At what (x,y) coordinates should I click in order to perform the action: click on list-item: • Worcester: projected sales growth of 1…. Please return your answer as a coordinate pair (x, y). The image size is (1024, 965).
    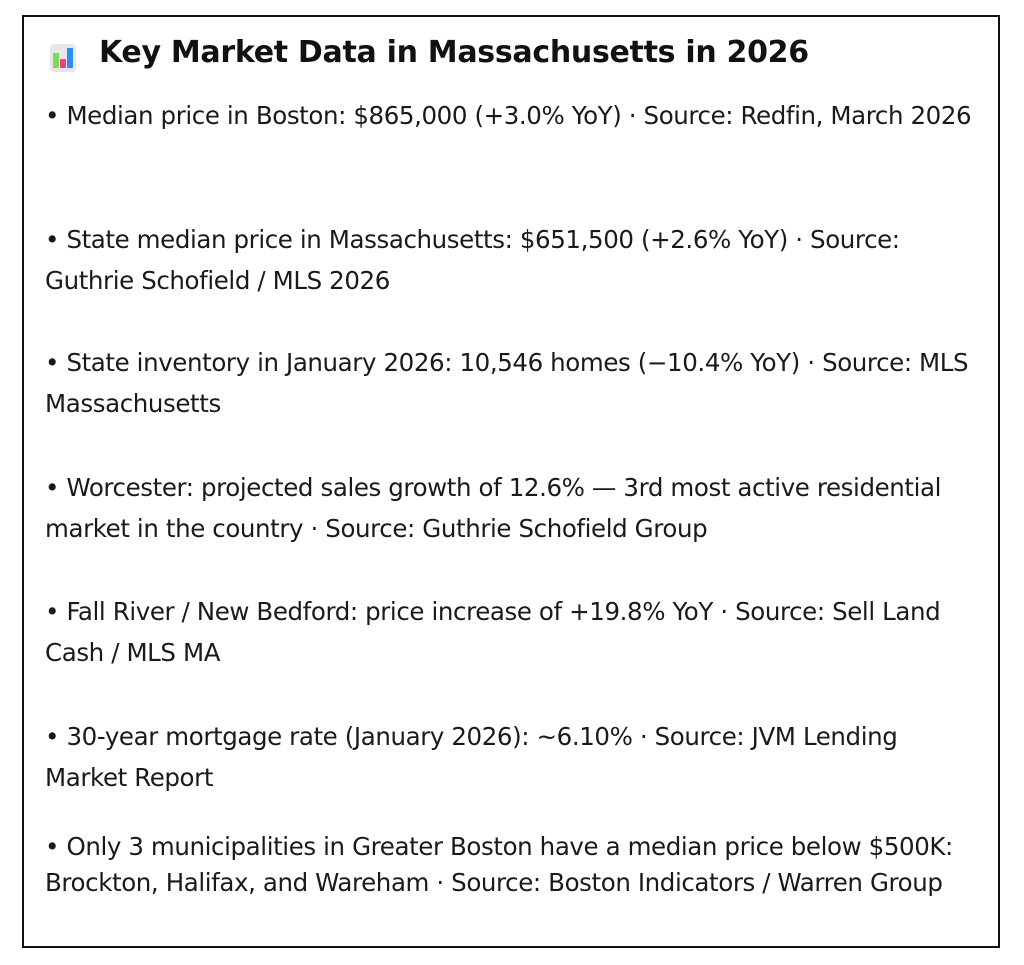
    Looking at the image, I should click on (493, 508).